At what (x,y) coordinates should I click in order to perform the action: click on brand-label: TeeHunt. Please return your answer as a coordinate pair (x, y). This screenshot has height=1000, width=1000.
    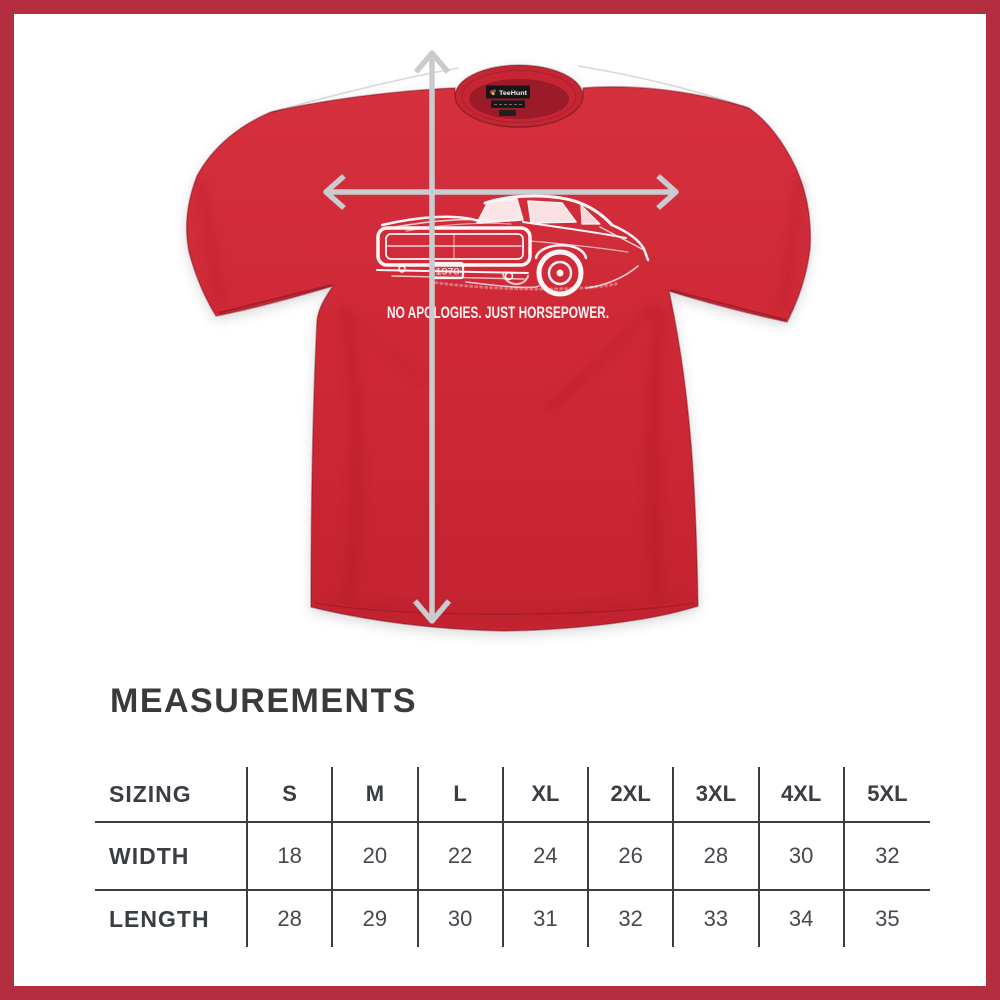
    Looking at the image, I should click on (513, 93).